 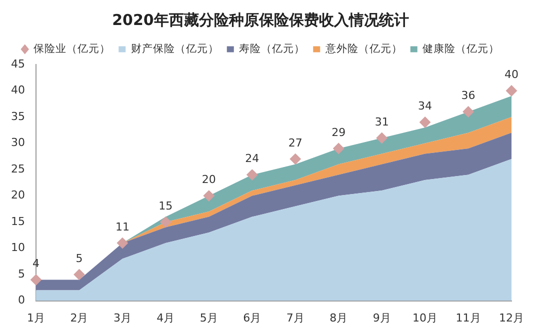 What do you see at coordinates (17, 247) in the screenshot?
I see `y-tick-label: 10` at bounding box center [17, 247].